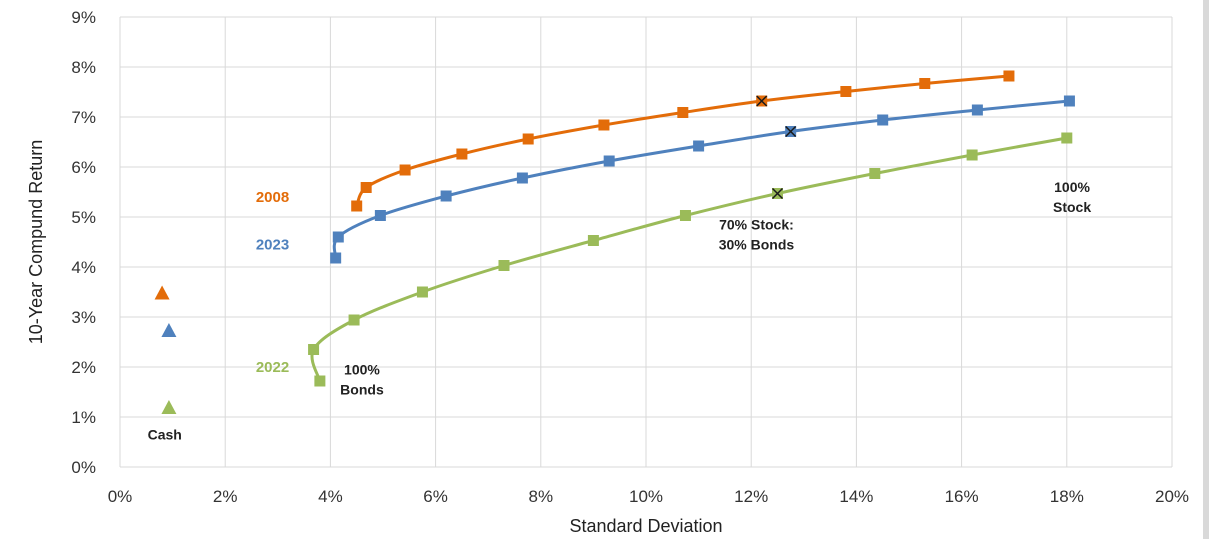 Image resolution: width=1209 pixels, height=539 pixels. Describe the element at coordinates (83, 367) in the screenshot. I see `y-tick-label: 2%` at that location.